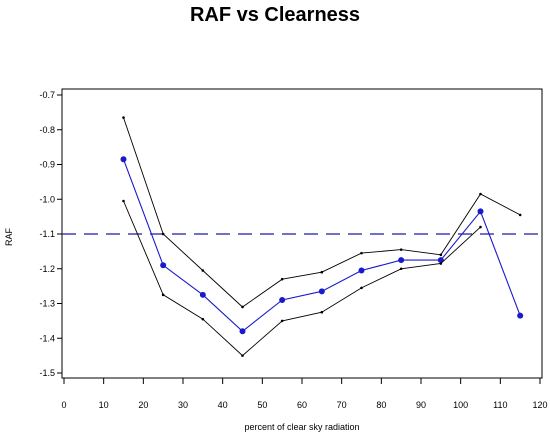 The height and width of the screenshot is (436, 550). I want to click on x-tick-label: 120, so click(539, 405).